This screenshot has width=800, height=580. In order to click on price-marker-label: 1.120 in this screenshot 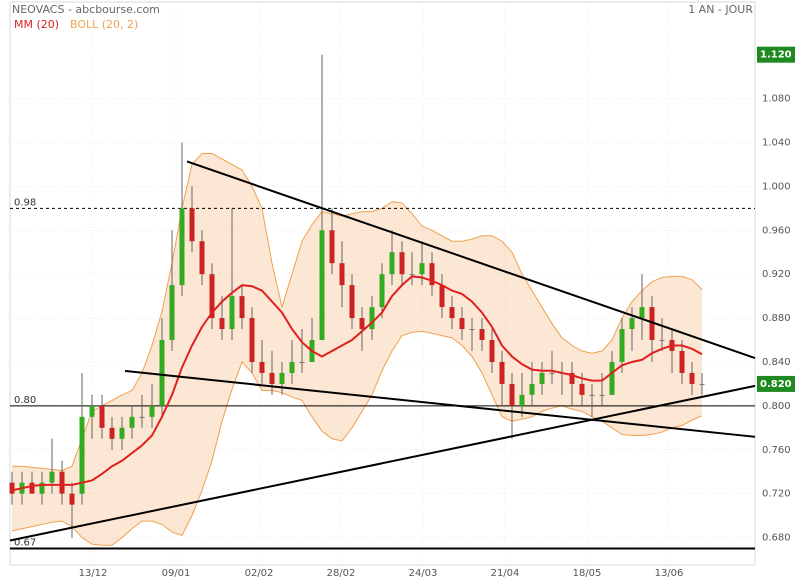, I will do `click(776, 55)`.